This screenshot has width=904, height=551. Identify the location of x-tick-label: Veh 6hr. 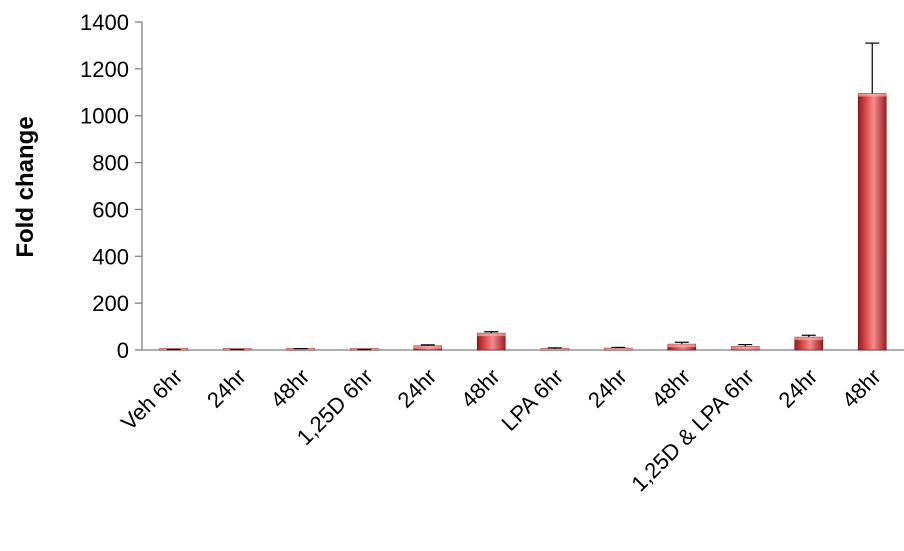
(151, 399).